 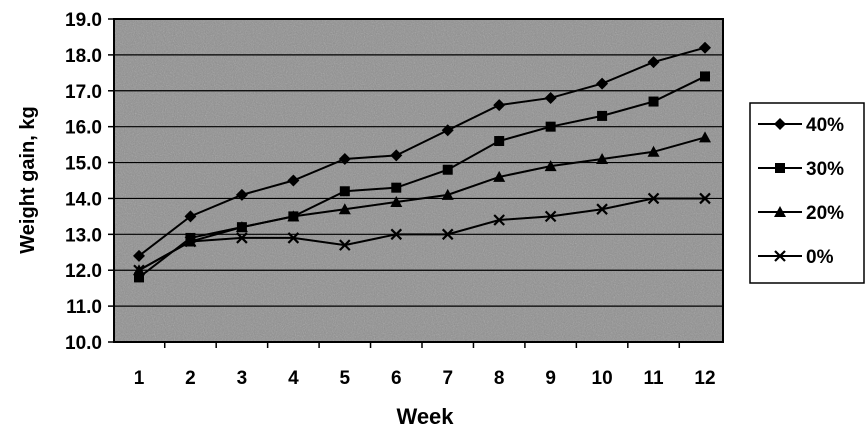 I want to click on legend: 40% 30% 20% 0%, so click(x=807, y=193).